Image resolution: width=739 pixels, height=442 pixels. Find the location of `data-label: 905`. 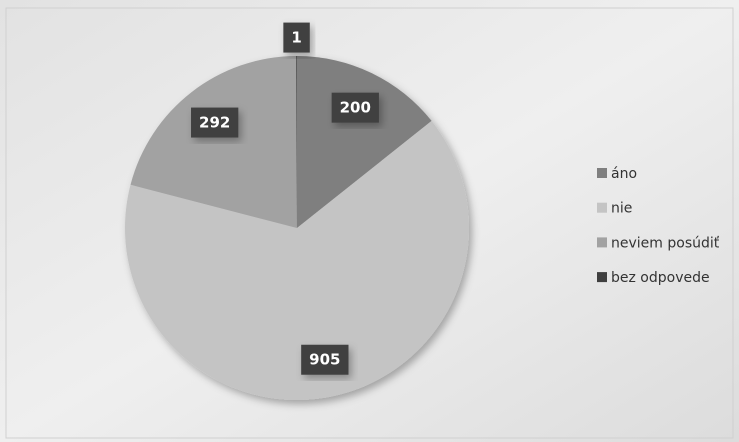

data-label: 905 is located at coordinates (324, 360).